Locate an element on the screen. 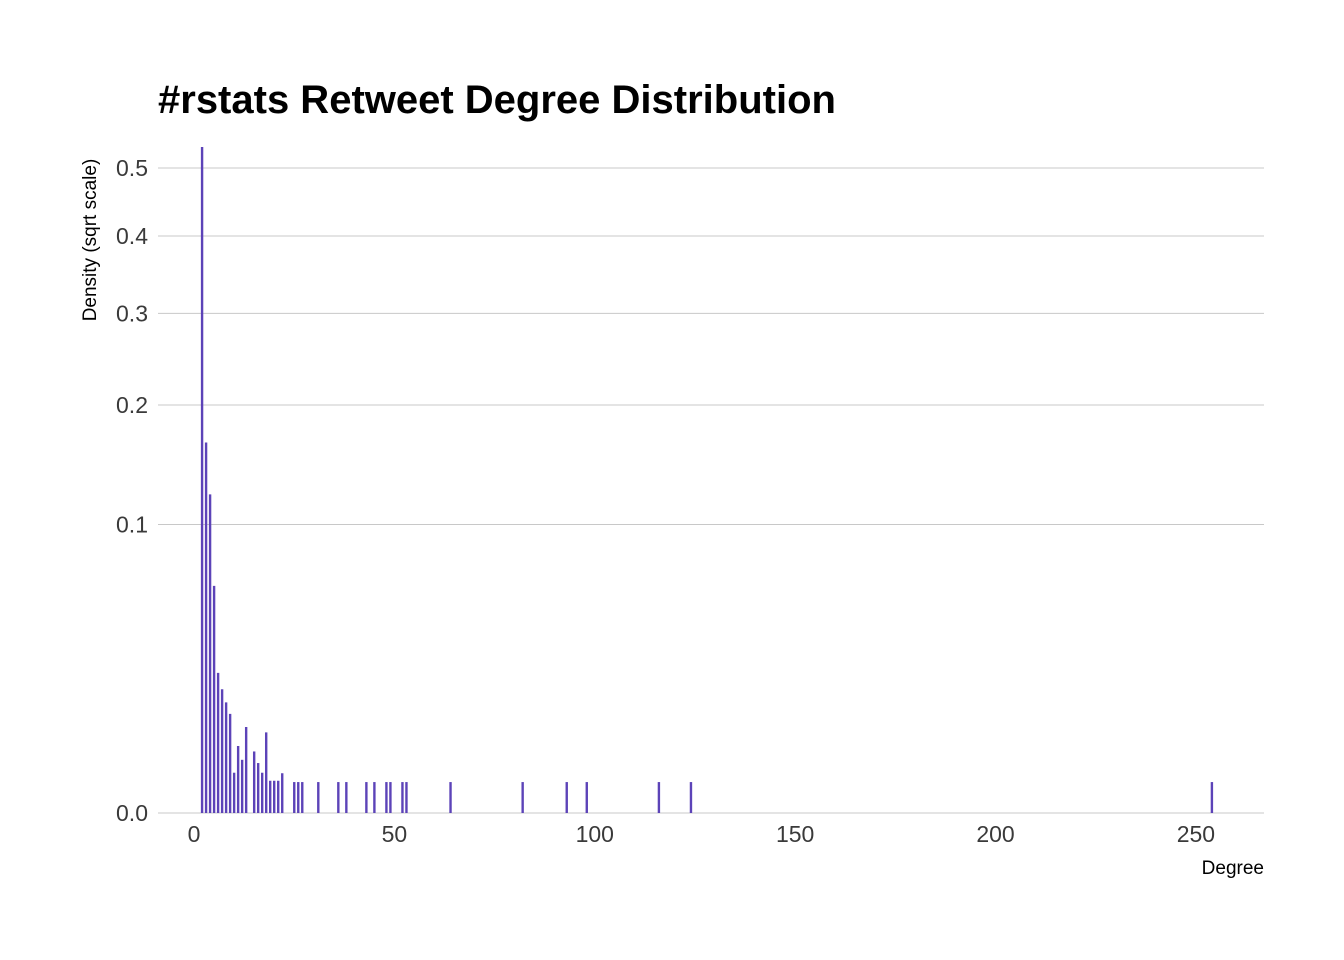 The height and width of the screenshot is (960, 1344). chart-title: #rstats Retweet Degree Distribution is located at coordinates (497, 100).